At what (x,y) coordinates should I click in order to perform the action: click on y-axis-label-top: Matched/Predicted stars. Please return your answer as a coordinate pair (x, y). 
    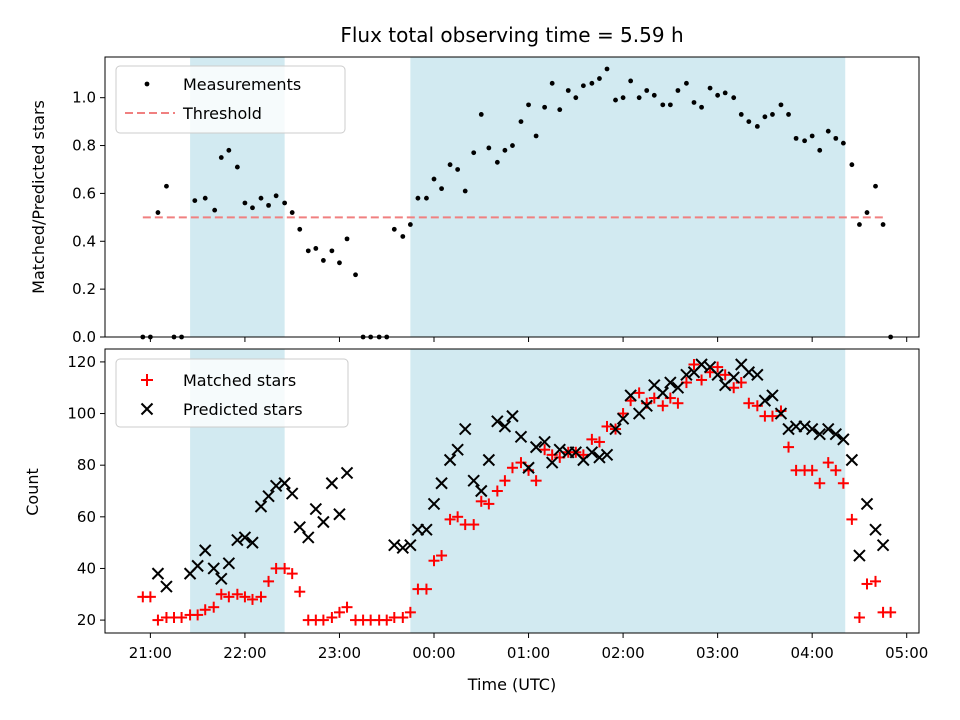
    Looking at the image, I should click on (38, 197).